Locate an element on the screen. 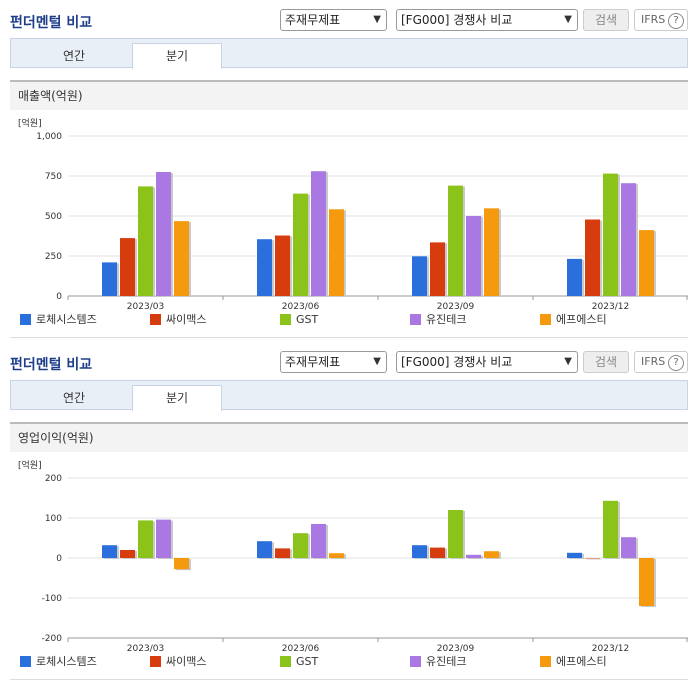 This screenshot has height=684, width=696. section-title: 매출액(억원) is located at coordinates (349, 95).